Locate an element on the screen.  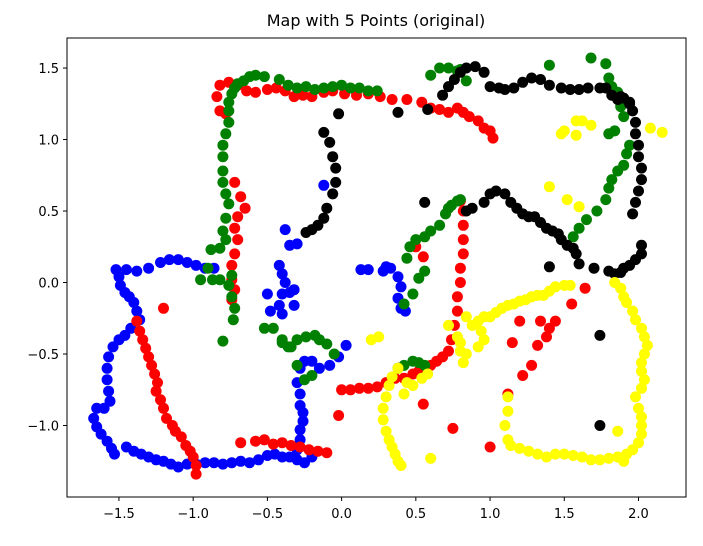
x-tick-label: 0.0 is located at coordinates (341, 514).